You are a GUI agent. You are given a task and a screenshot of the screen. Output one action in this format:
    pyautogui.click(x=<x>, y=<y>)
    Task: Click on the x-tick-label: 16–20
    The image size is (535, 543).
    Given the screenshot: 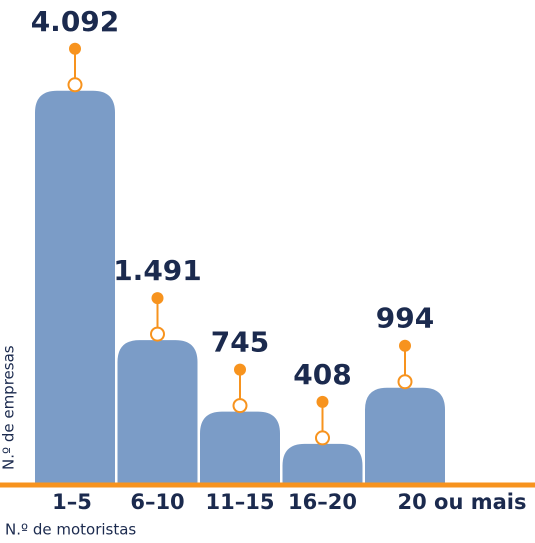 What is the action you would take?
    pyautogui.click(x=322, y=502)
    